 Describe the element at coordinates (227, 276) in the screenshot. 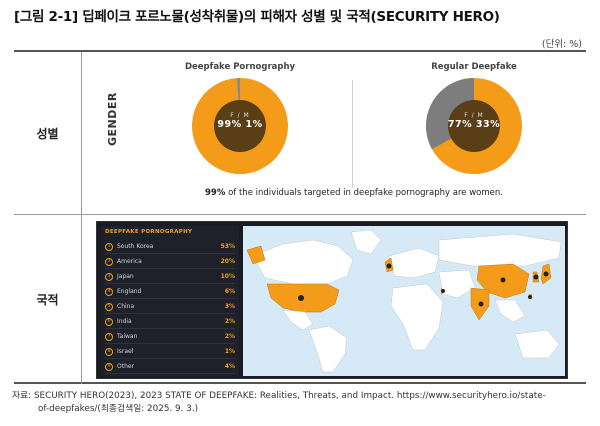

I see `country-percent: 10%` at that location.